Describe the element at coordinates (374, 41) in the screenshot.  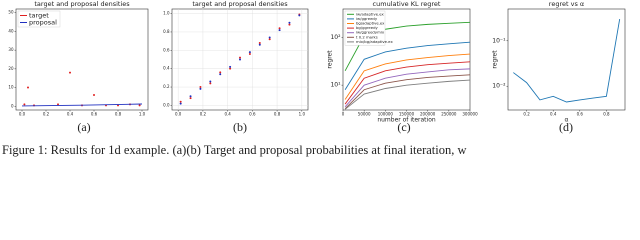
I see `legend-label: mix/bg/adaptive.ex` at that location.